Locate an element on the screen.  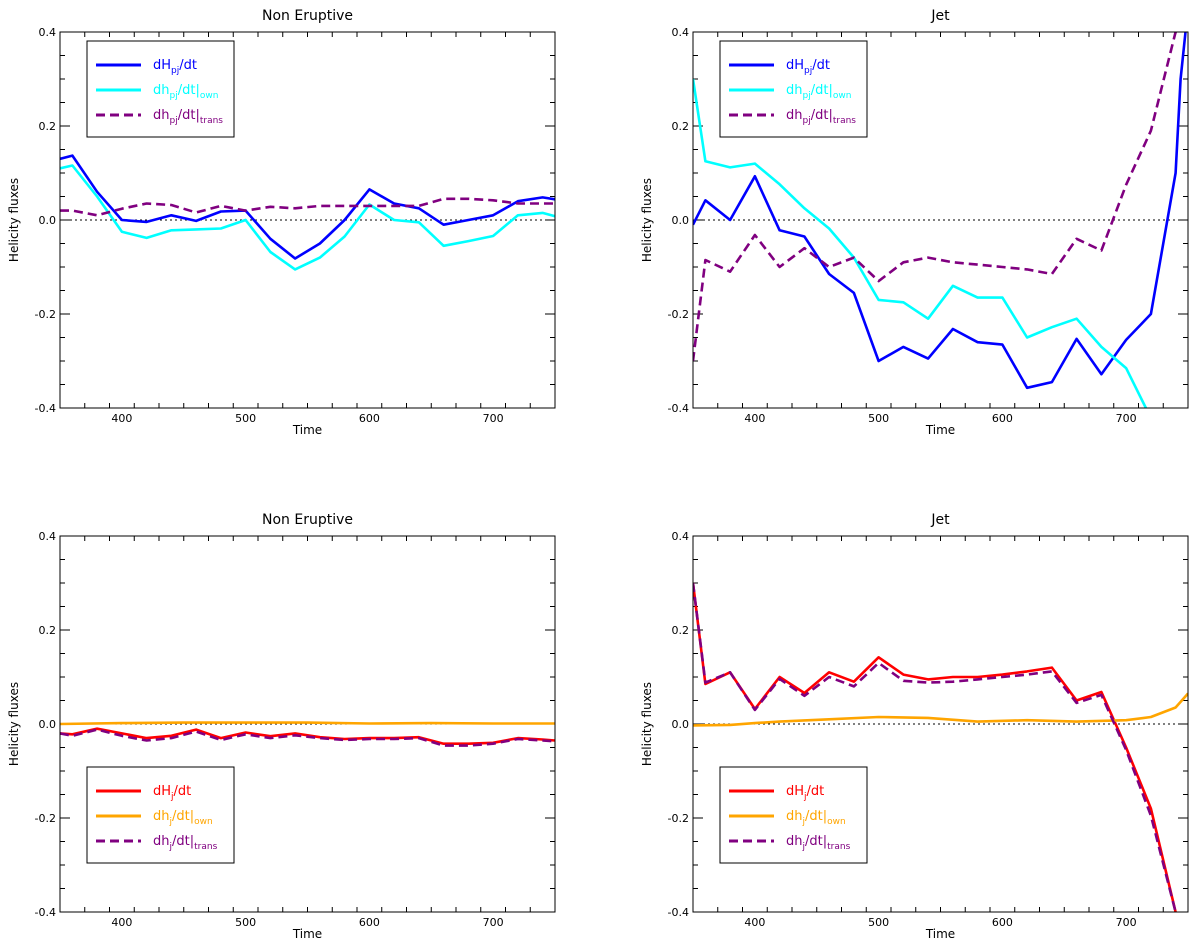
series-line-dh-pj-dt-own is located at coordinates (307, 217).